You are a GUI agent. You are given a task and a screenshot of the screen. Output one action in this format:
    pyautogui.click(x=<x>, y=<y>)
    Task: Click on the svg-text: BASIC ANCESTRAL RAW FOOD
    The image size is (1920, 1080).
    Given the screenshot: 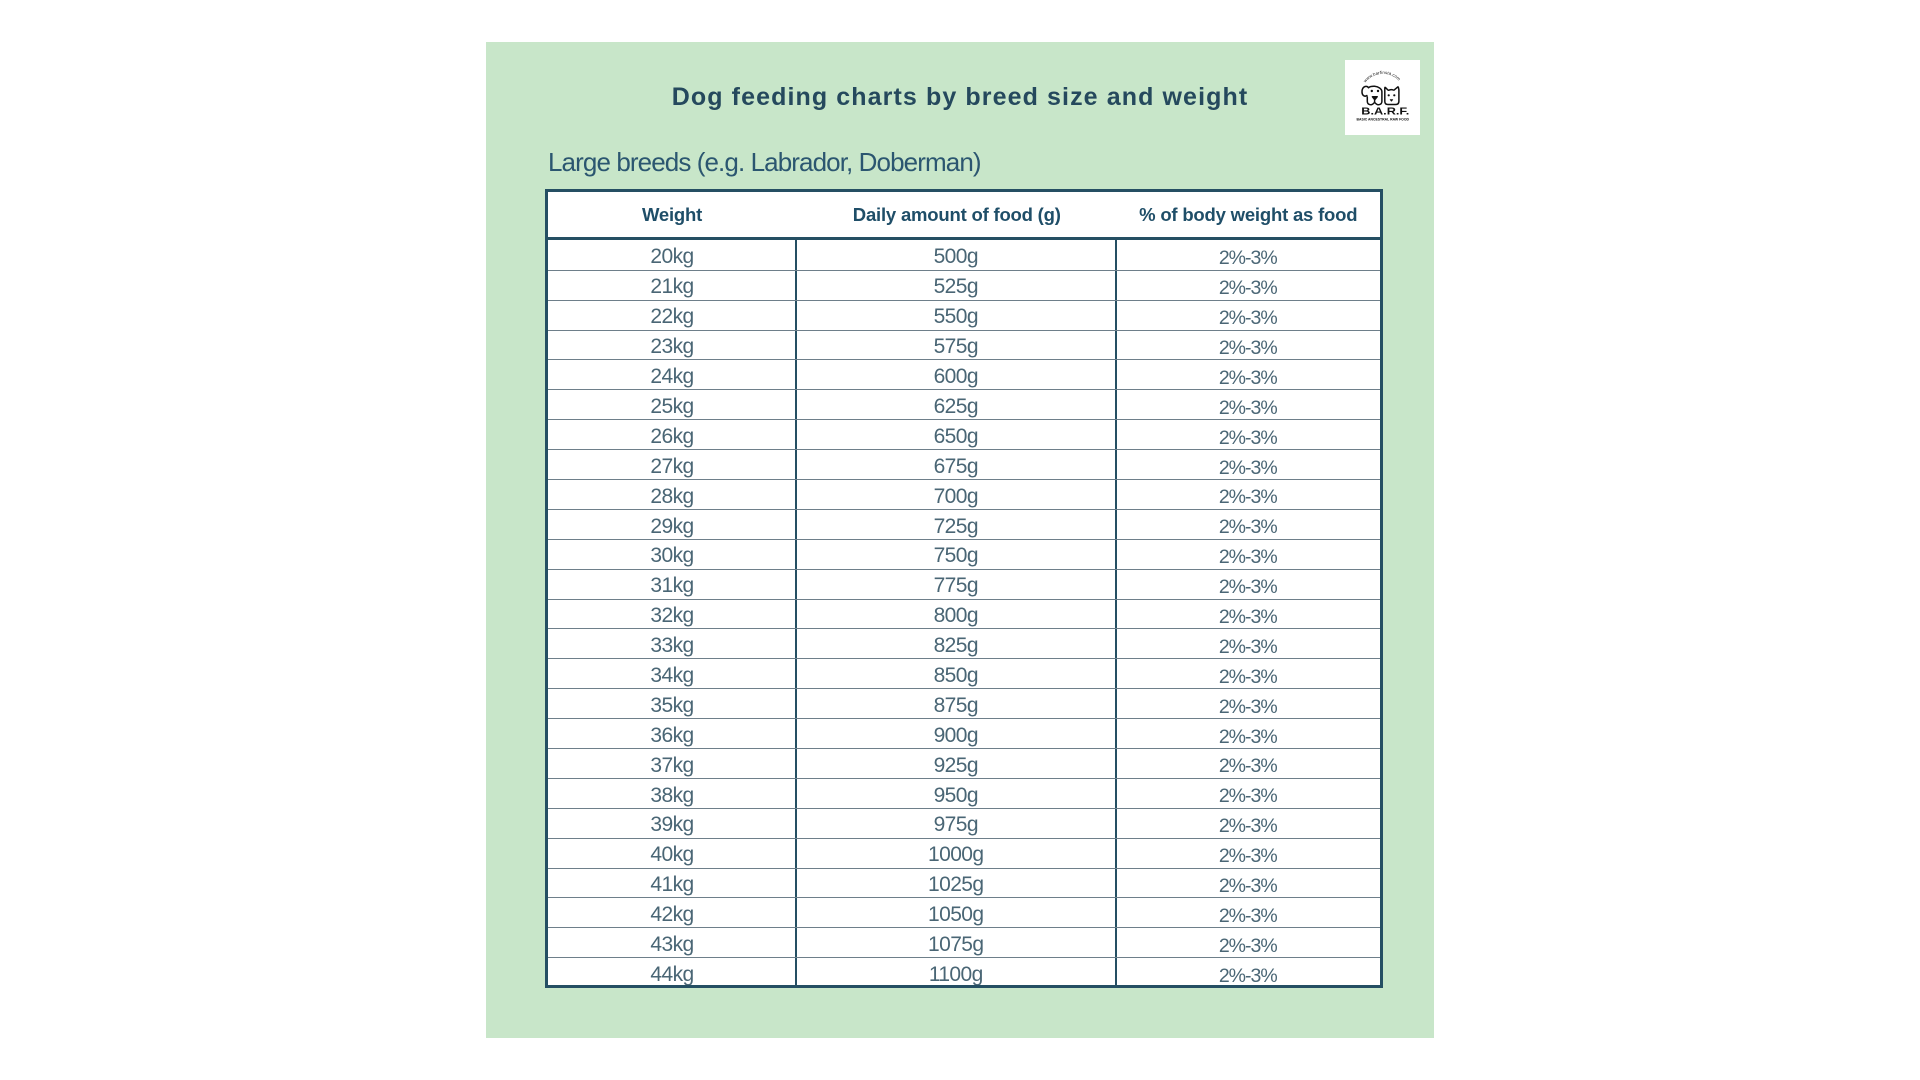 What is the action you would take?
    pyautogui.click(x=1383, y=119)
    